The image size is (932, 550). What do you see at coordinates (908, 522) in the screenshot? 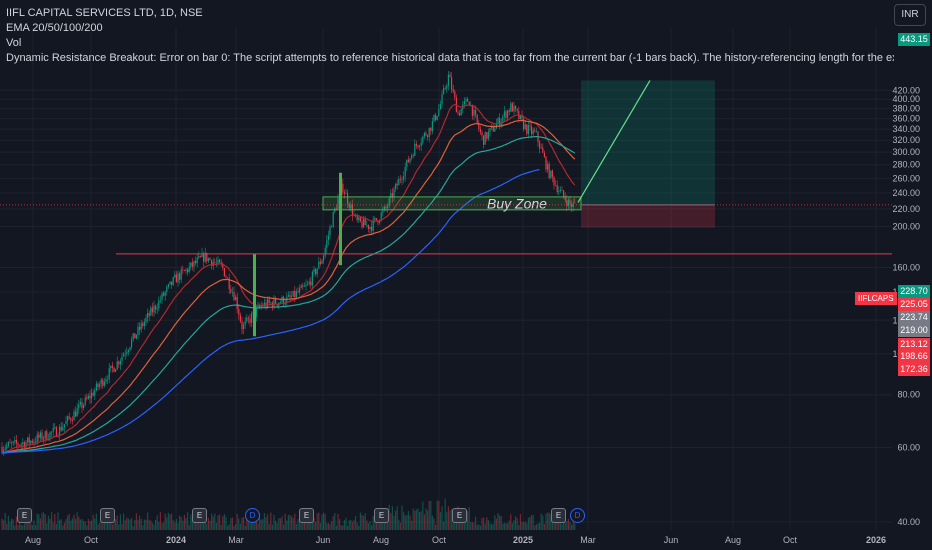
I see `y-tick-label: 40.00` at bounding box center [908, 522].